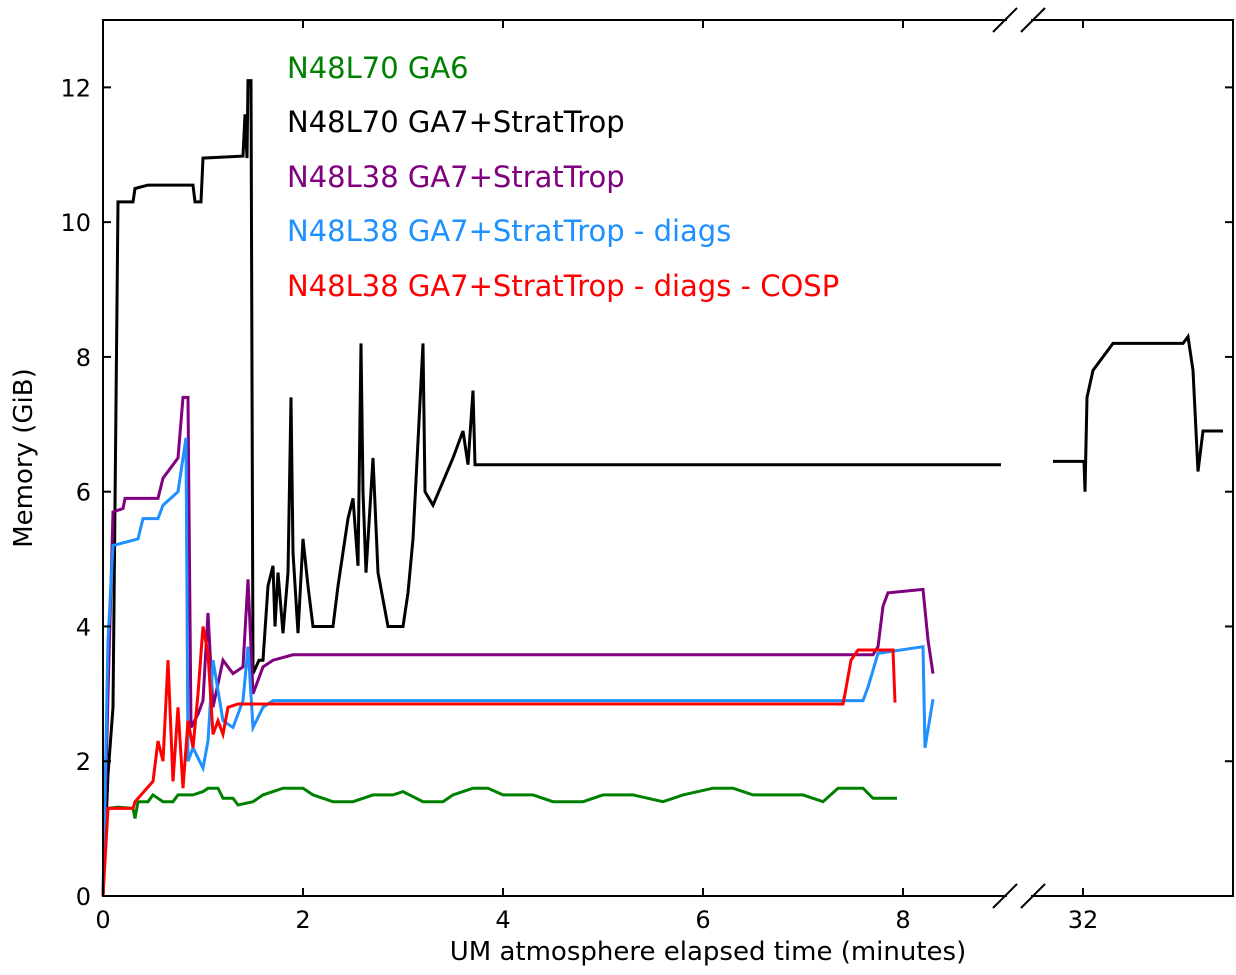 Image resolution: width=1236 pixels, height=975 pixels. What do you see at coordinates (75, 88) in the screenshot?
I see `y-tick-label: 12` at bounding box center [75, 88].